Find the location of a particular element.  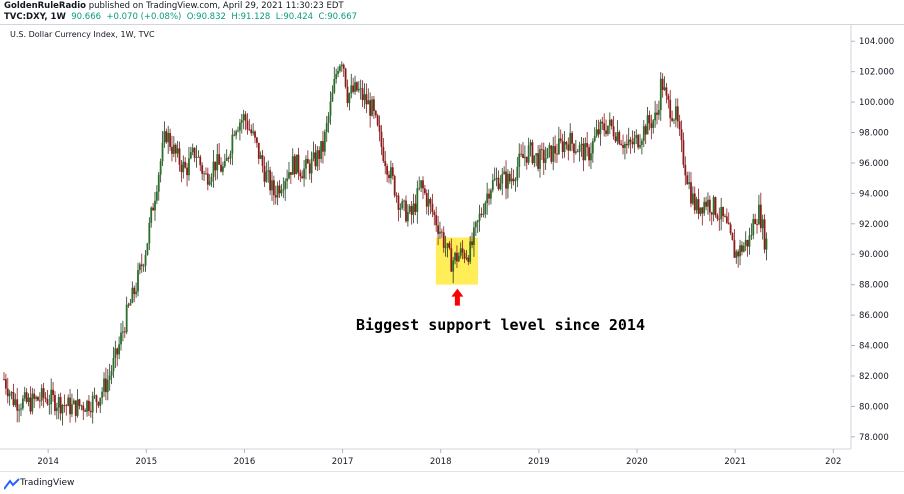

y-tick-label: 94.000 is located at coordinates (874, 194).